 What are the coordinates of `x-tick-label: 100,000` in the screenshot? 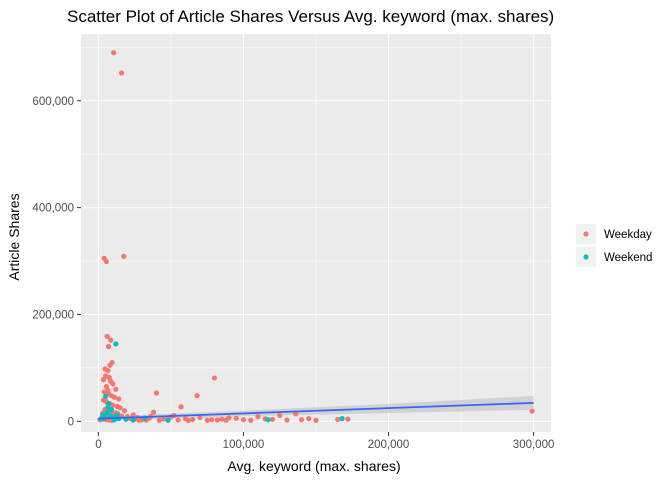 It's located at (244, 445).